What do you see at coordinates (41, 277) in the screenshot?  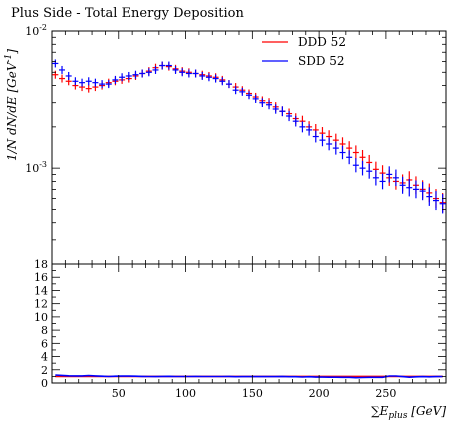 I see `ratio-y-tick-label: 16` at bounding box center [41, 277].